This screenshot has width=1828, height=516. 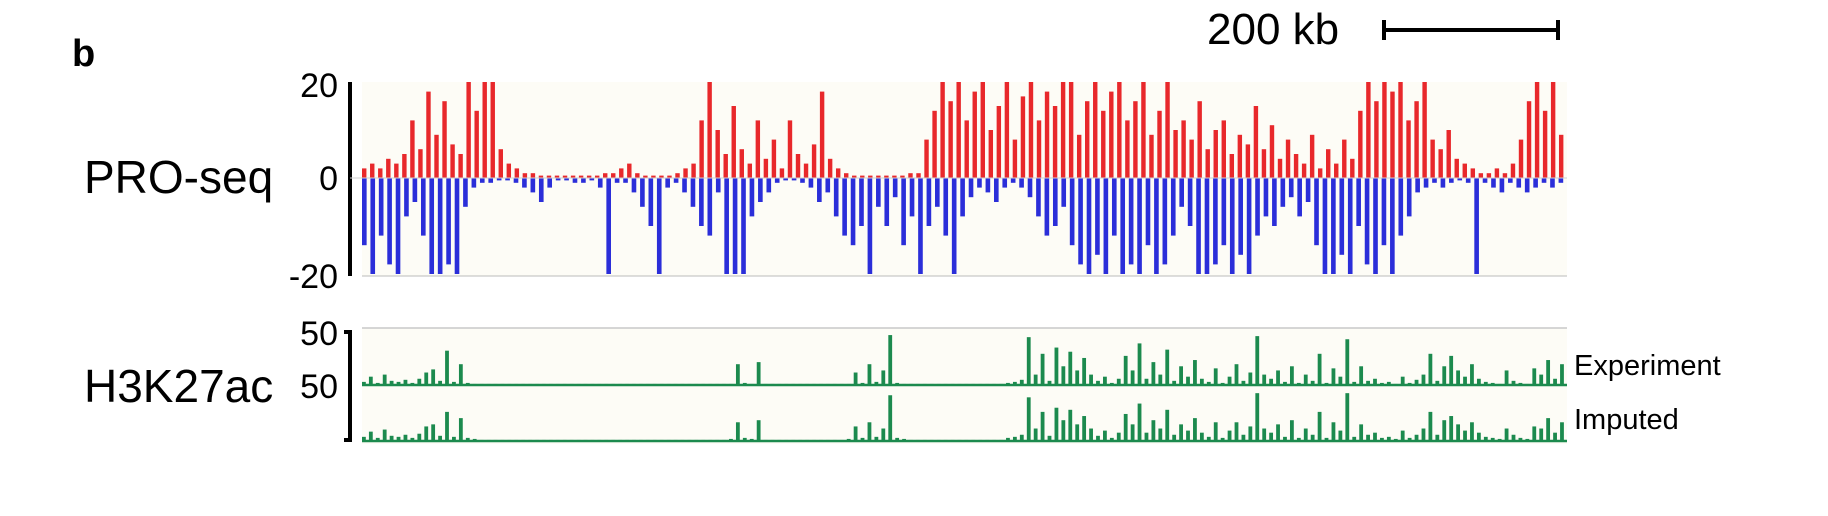 I want to click on proseq-tick-zero: 0, so click(x=328, y=179).